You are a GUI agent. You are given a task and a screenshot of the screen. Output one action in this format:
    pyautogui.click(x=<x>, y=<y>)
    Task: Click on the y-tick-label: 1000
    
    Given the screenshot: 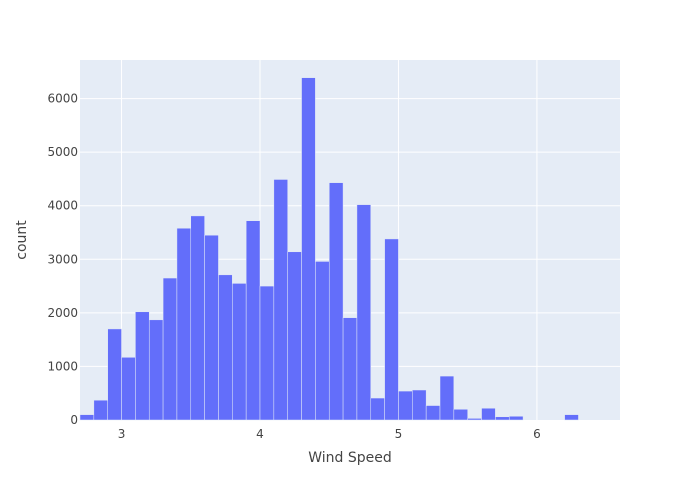 What is the action you would take?
    pyautogui.click(x=62, y=366)
    